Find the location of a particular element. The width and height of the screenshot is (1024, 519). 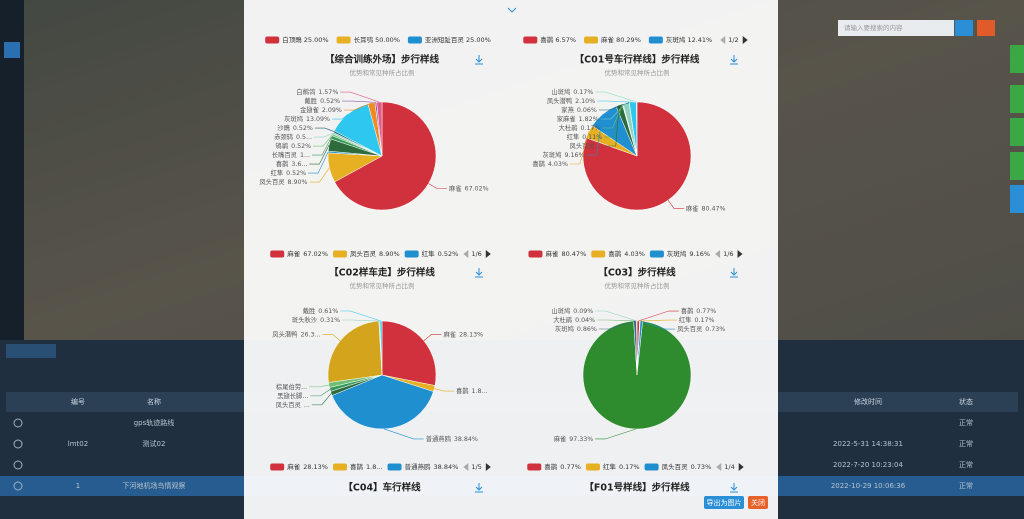

legend-item: 麻雀 80.47% is located at coordinates (565, 253).